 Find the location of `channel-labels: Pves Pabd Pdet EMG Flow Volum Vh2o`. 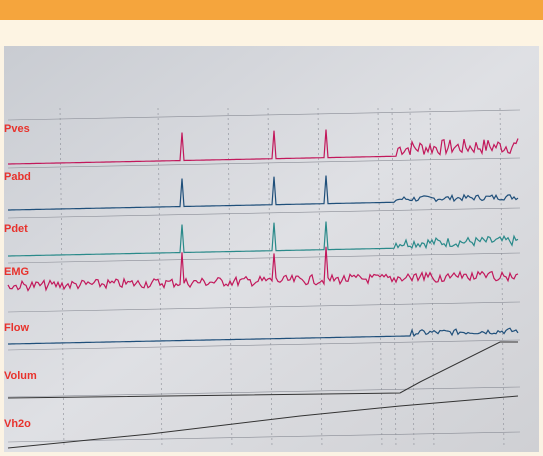

channel-labels: Pves Pabd Pdet EMG Flow Volum Vh2o is located at coordinates (20, 276).